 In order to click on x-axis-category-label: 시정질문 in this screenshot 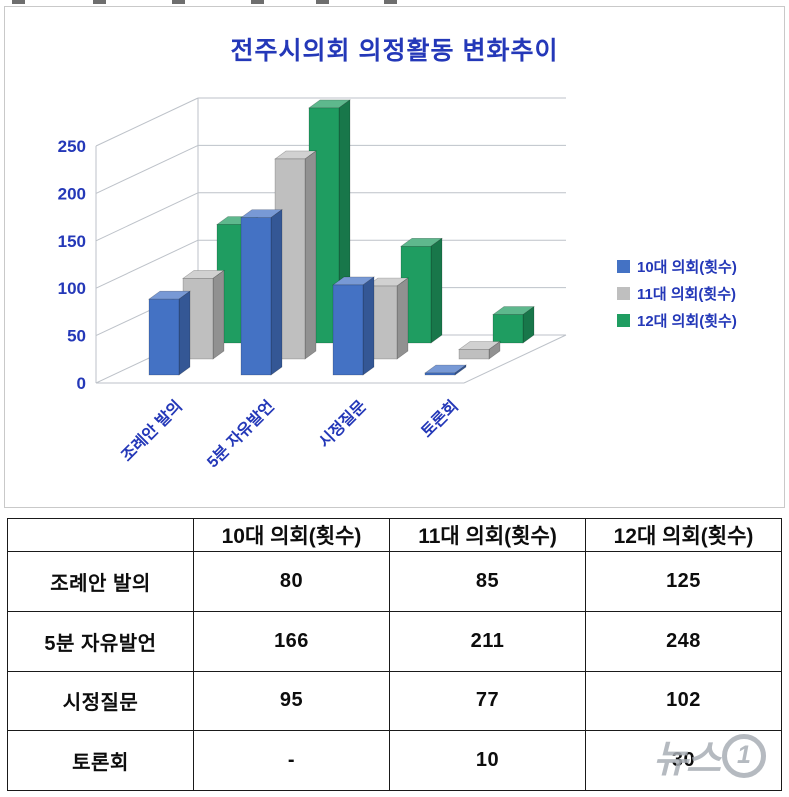, I will do `click(342, 423)`.